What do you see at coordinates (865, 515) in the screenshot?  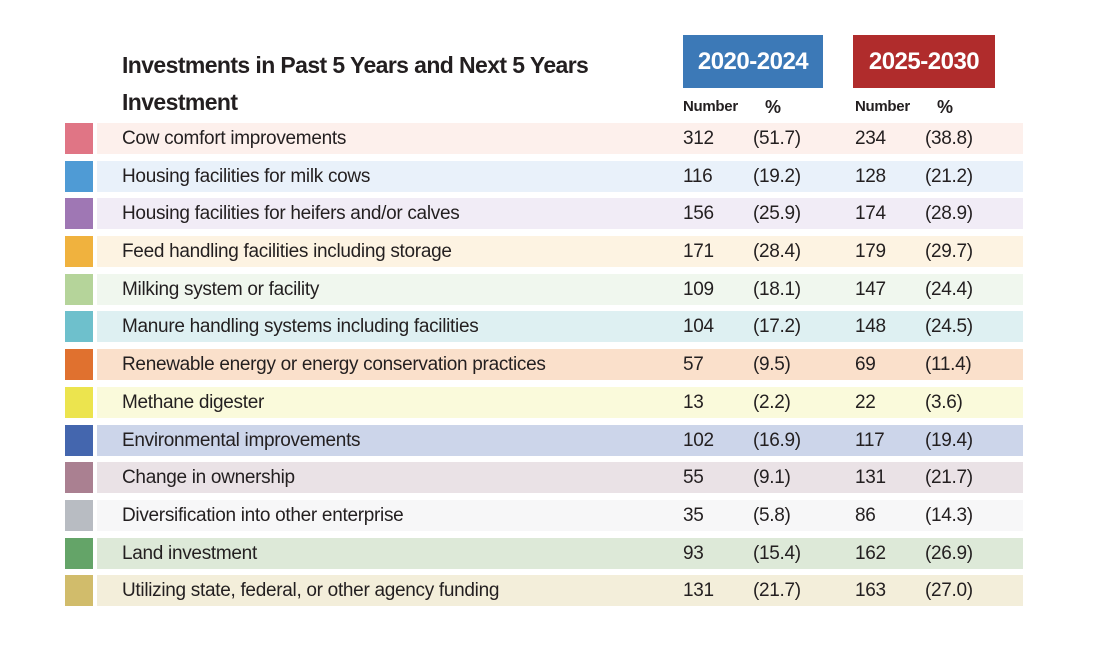 I see `next-number-cell: 86` at bounding box center [865, 515].